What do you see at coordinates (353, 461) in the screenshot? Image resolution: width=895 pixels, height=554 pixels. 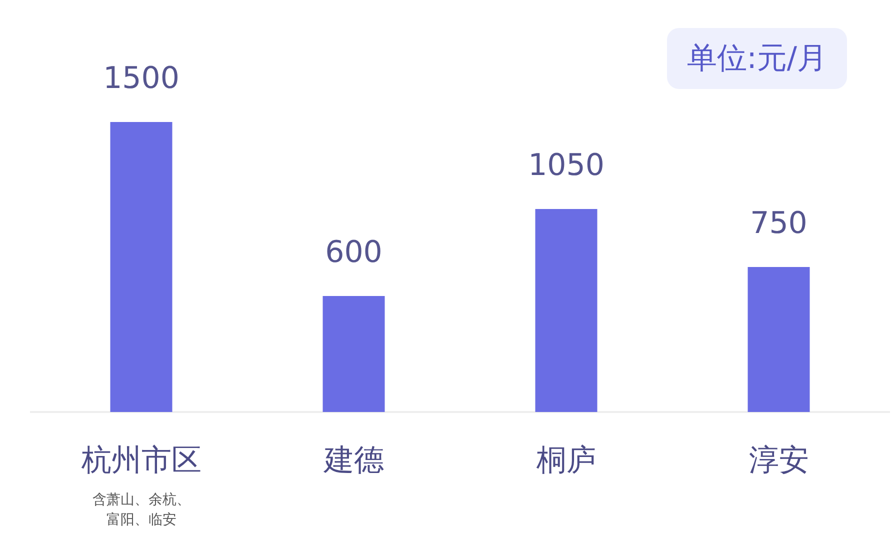 I see `x-tick-label: 建德` at bounding box center [353, 461].